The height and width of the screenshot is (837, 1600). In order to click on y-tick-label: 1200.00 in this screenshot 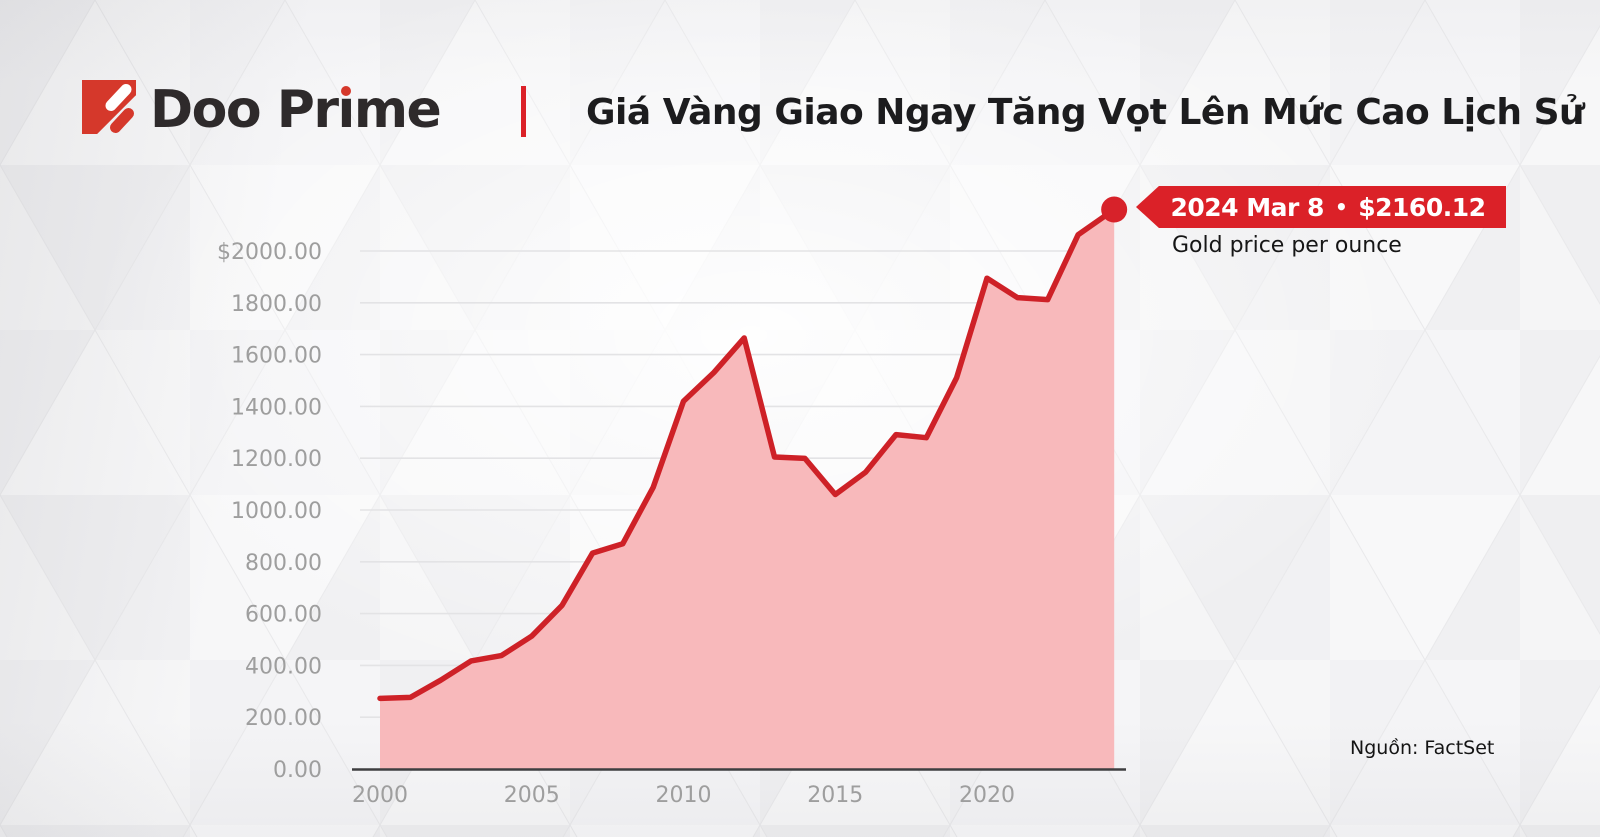, I will do `click(276, 459)`.